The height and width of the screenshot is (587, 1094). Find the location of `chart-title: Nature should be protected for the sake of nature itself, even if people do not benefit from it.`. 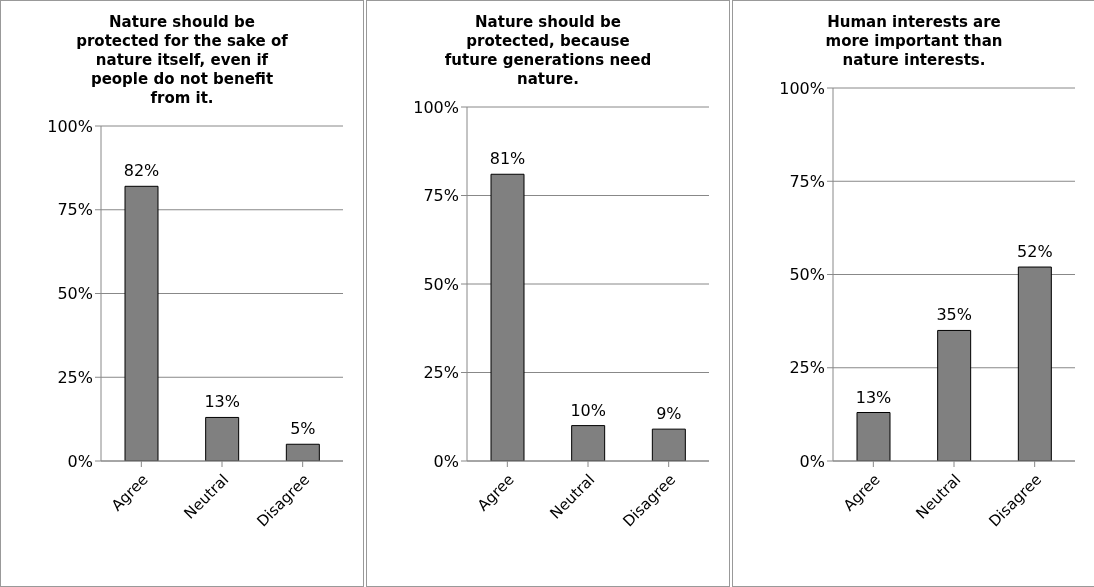

chart-title: Nature should be protected for the sake of nature itself, even if people do not benefit from it. is located at coordinates (182, 60).